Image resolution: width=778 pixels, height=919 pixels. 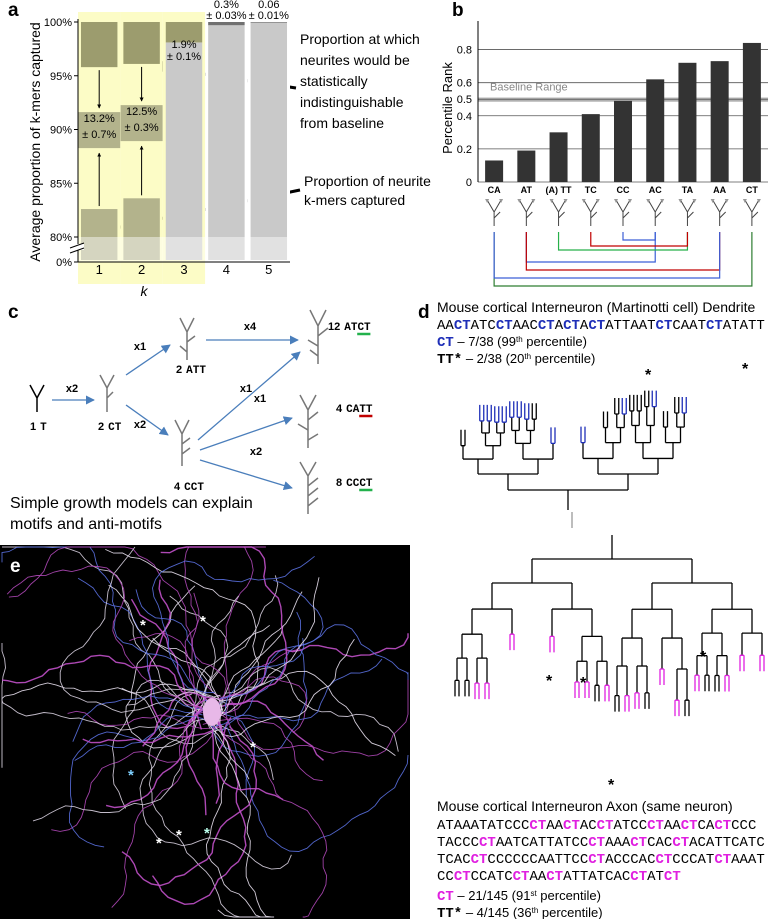 What do you see at coordinates (601, 843) in the screenshot?
I see `axon-sequence: TACCCCTAATCATTATCCCTAAACTCACCTACATTCATC` at bounding box center [601, 843].